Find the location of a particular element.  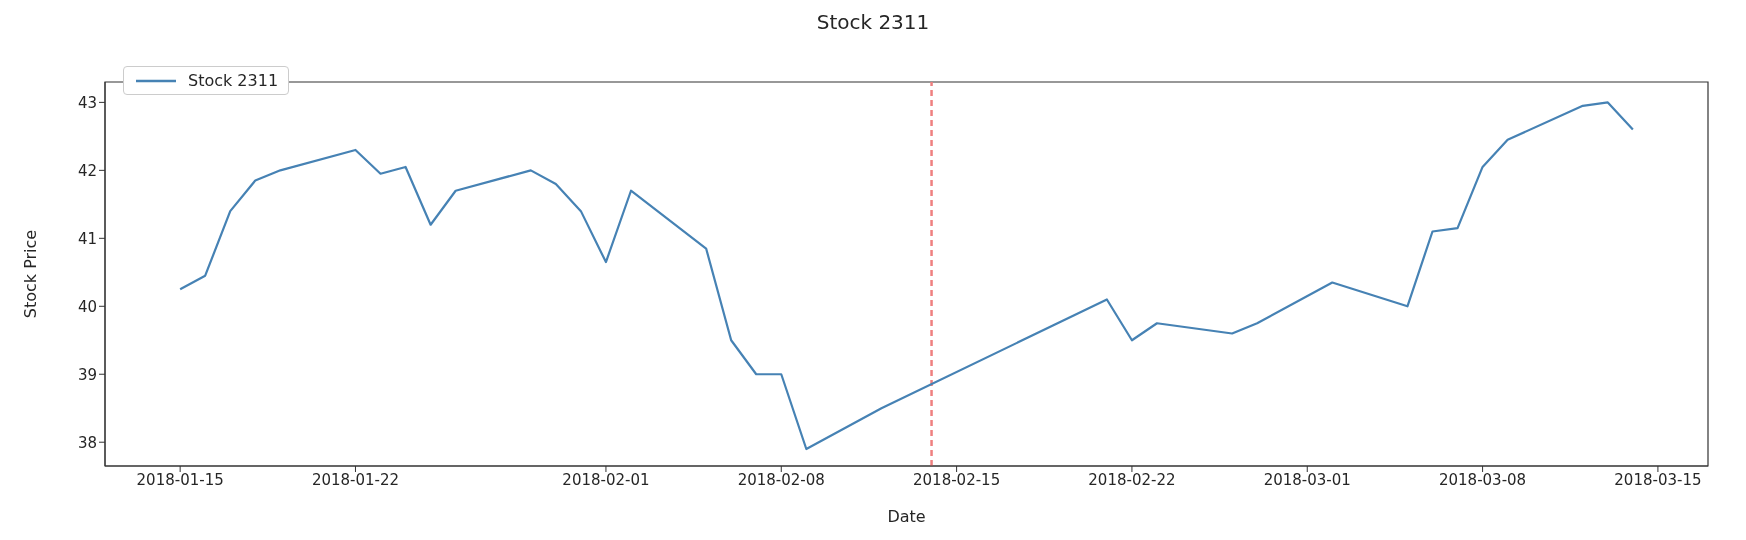

y-tick-label: 40 is located at coordinates (87, 306).